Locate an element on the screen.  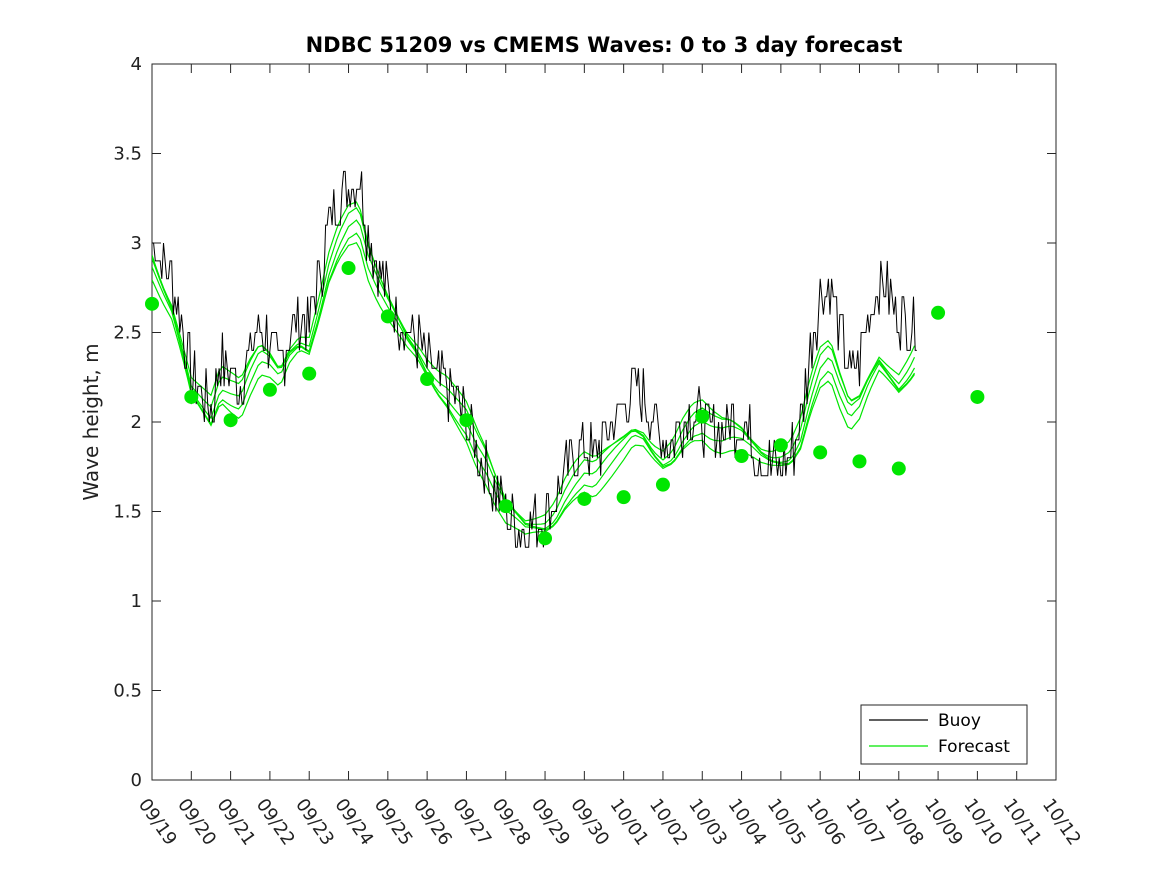
y-tick-label: 4 is located at coordinates (136, 64).